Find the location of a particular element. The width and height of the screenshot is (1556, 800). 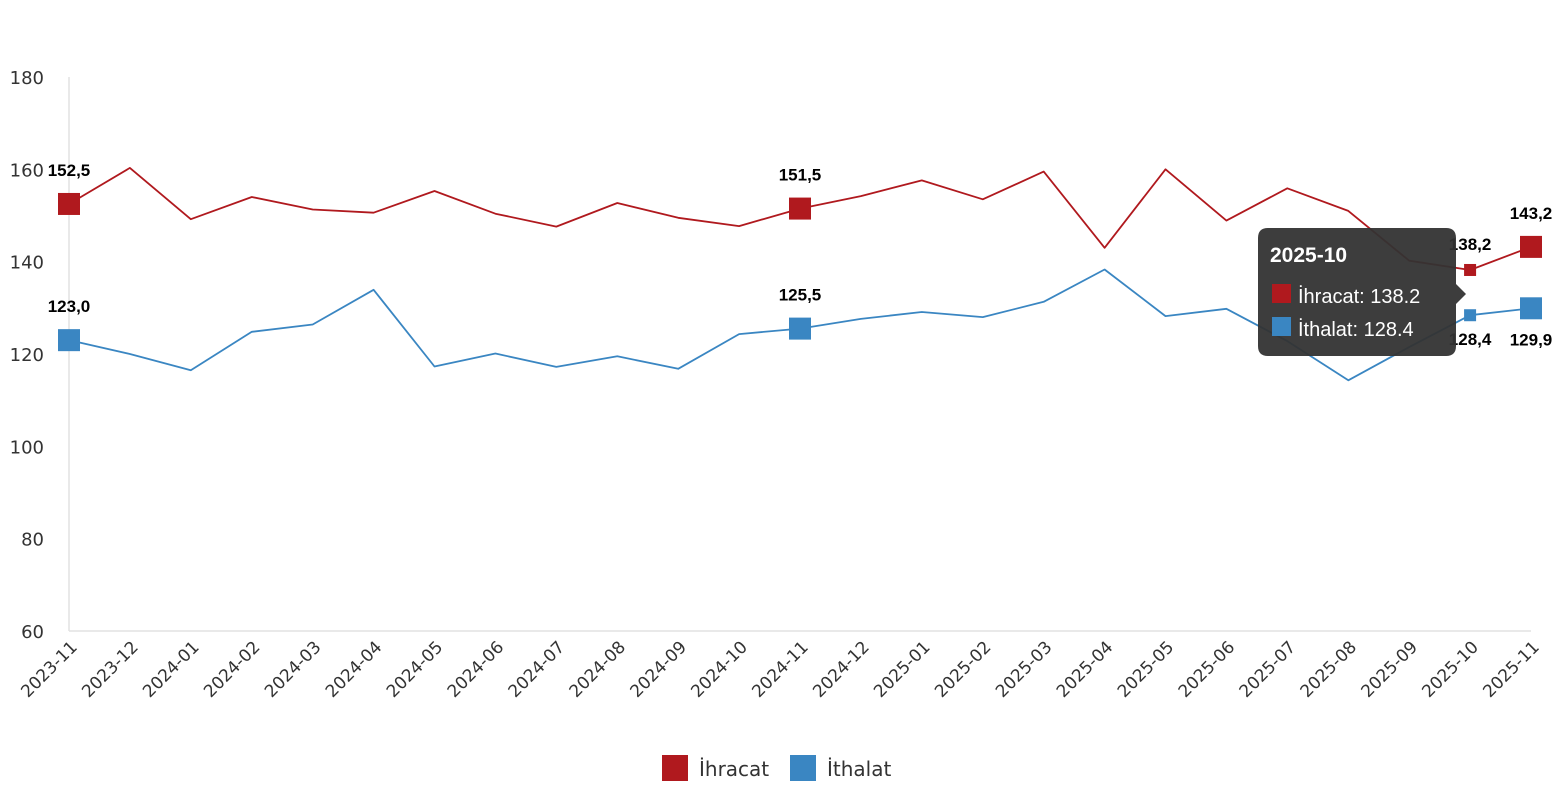

tooltip-title: 2025-10 is located at coordinates (1308, 255).